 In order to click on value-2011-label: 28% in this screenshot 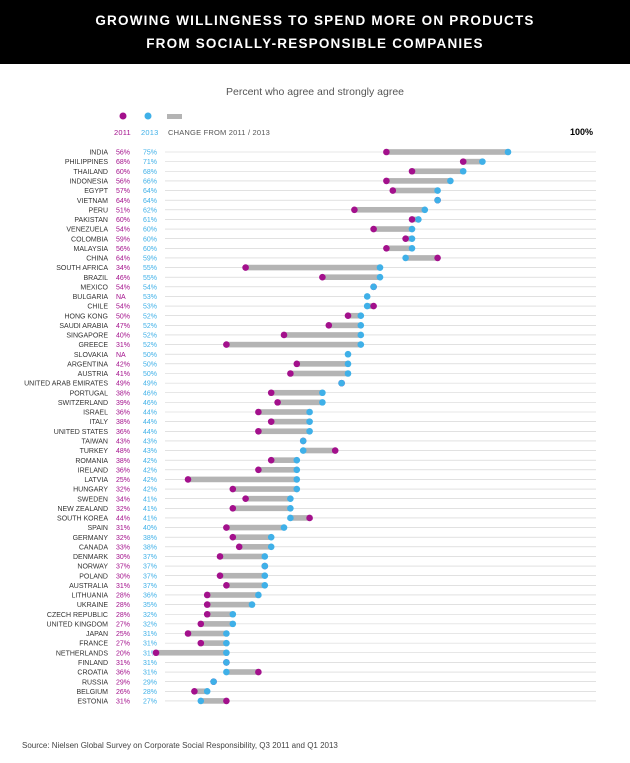, I will do `click(123, 615)`.